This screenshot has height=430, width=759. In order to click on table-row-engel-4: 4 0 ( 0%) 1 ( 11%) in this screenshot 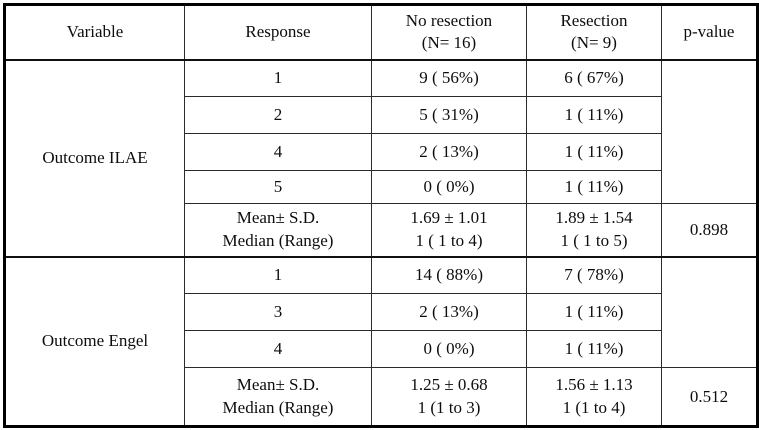, I will do `click(381, 349)`.